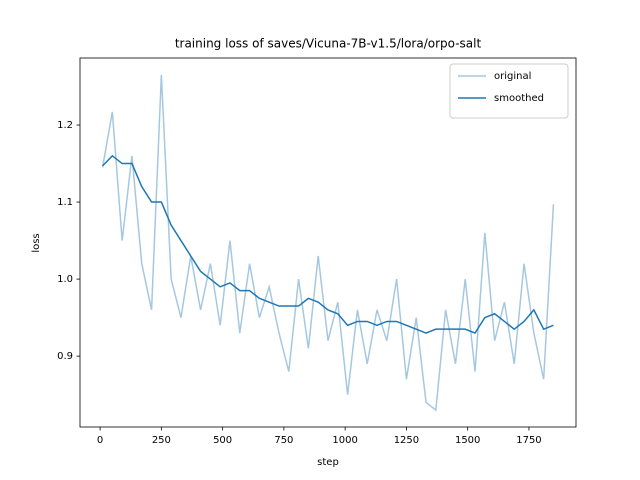 The image size is (640, 480). What do you see at coordinates (65, 356) in the screenshot?
I see `y-tick-label: 0.9` at bounding box center [65, 356].